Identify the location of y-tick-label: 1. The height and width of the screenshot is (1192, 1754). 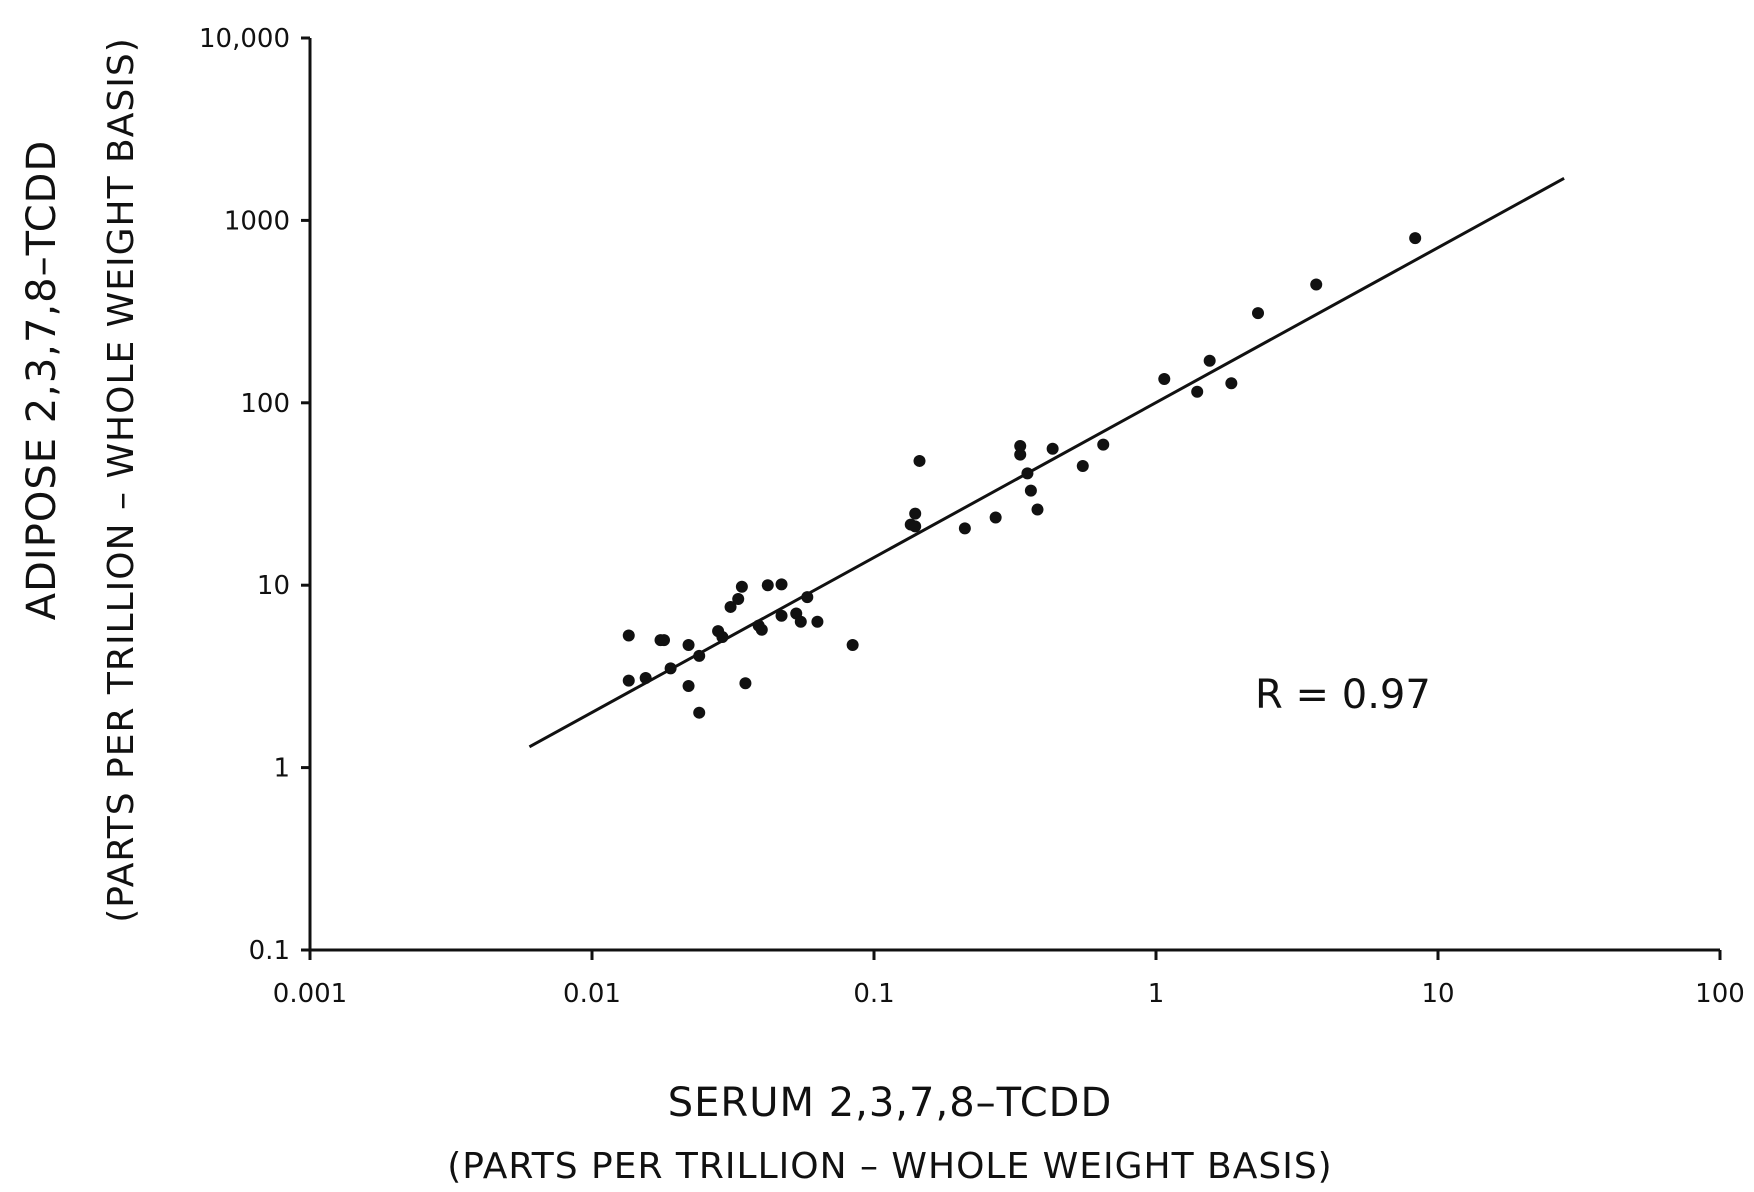
(281, 769).